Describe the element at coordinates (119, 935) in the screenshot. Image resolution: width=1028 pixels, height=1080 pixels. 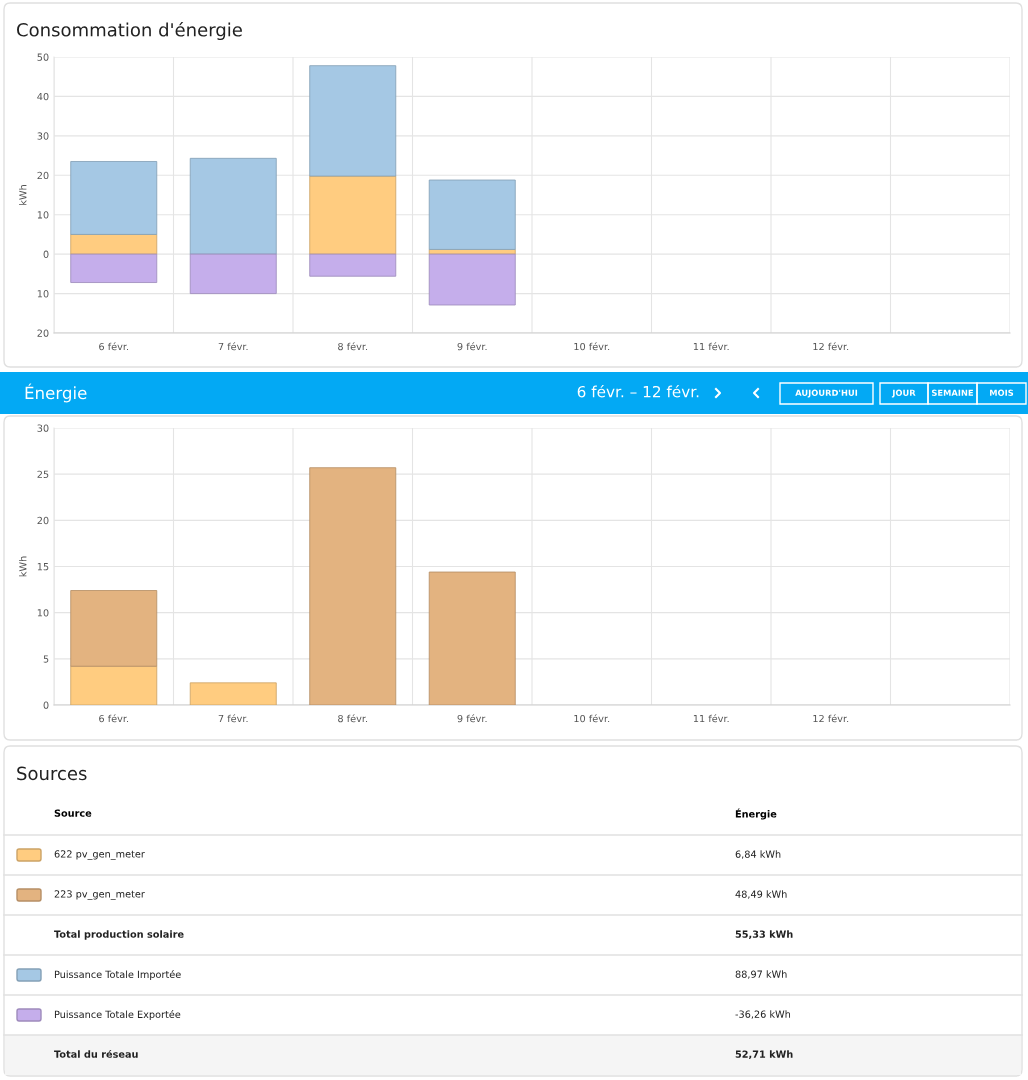
I see `text: Total production solaire` at that location.